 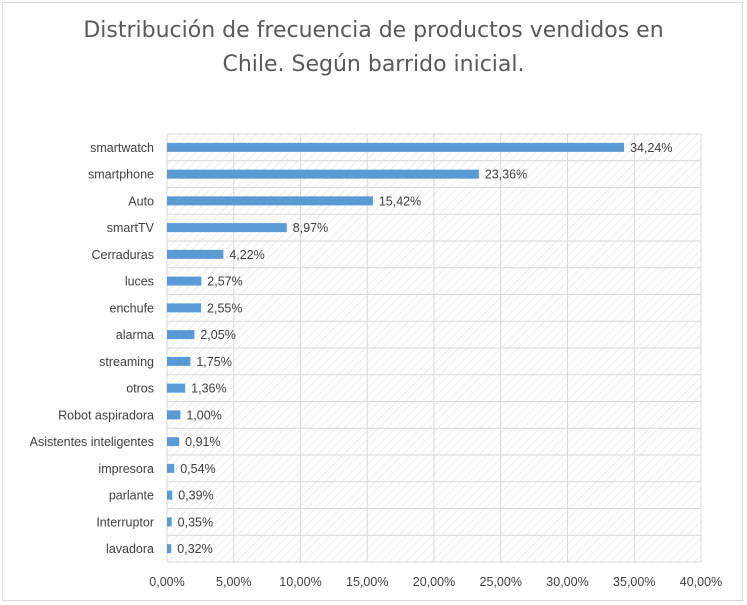 I want to click on value-label: 1,36%, so click(x=208, y=389).